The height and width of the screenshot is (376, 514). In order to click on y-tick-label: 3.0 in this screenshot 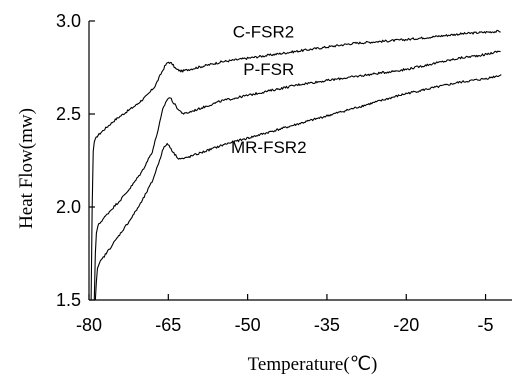, I will do `click(68, 21)`.